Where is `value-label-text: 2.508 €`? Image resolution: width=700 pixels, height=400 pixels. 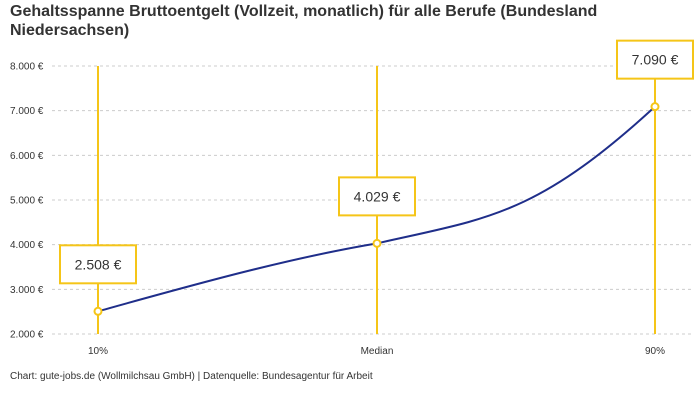
value-label-text: 2.508 € is located at coordinates (98, 264).